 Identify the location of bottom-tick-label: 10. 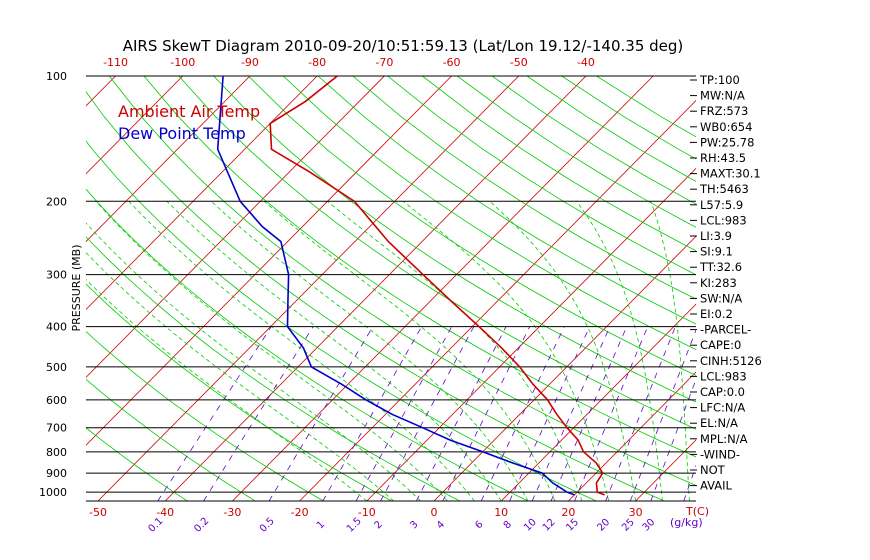
(501, 512).